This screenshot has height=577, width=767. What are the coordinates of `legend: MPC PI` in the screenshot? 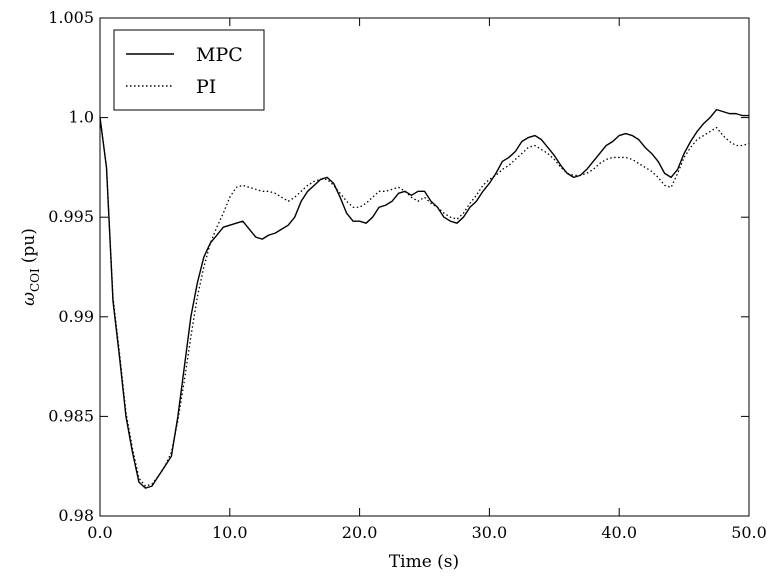 It's located at (189, 70).